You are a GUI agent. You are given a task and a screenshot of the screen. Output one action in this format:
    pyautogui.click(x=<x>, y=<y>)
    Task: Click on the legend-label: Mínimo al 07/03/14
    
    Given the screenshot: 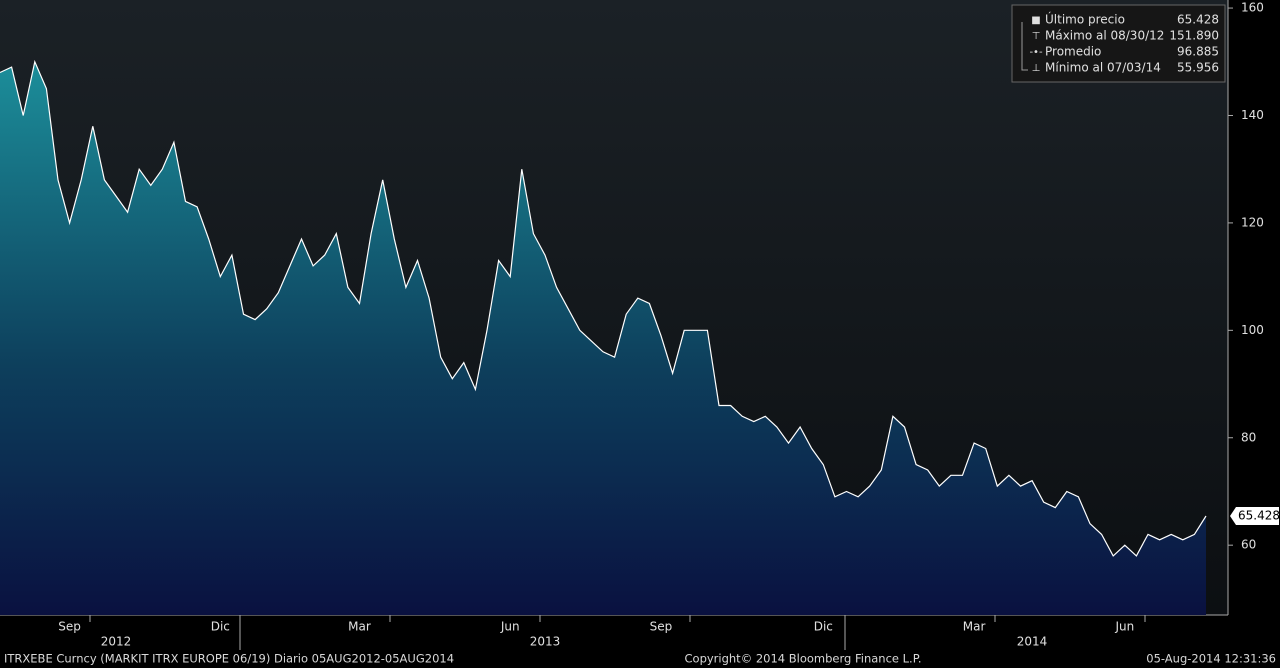 What is the action you would take?
    pyautogui.click(x=1103, y=68)
    